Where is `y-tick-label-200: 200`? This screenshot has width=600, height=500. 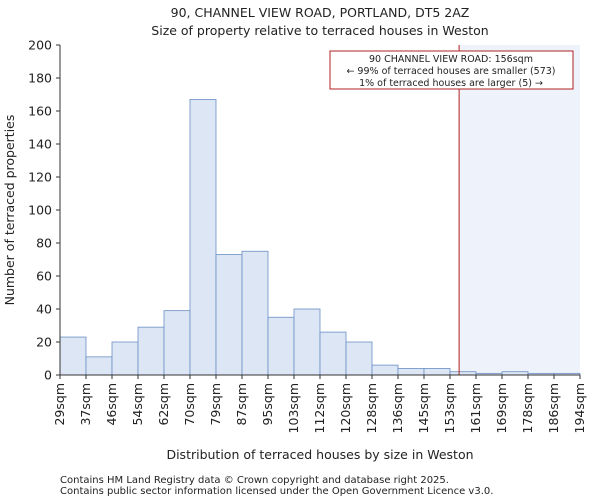 y-tick-label-200: 200 is located at coordinates (40, 45).